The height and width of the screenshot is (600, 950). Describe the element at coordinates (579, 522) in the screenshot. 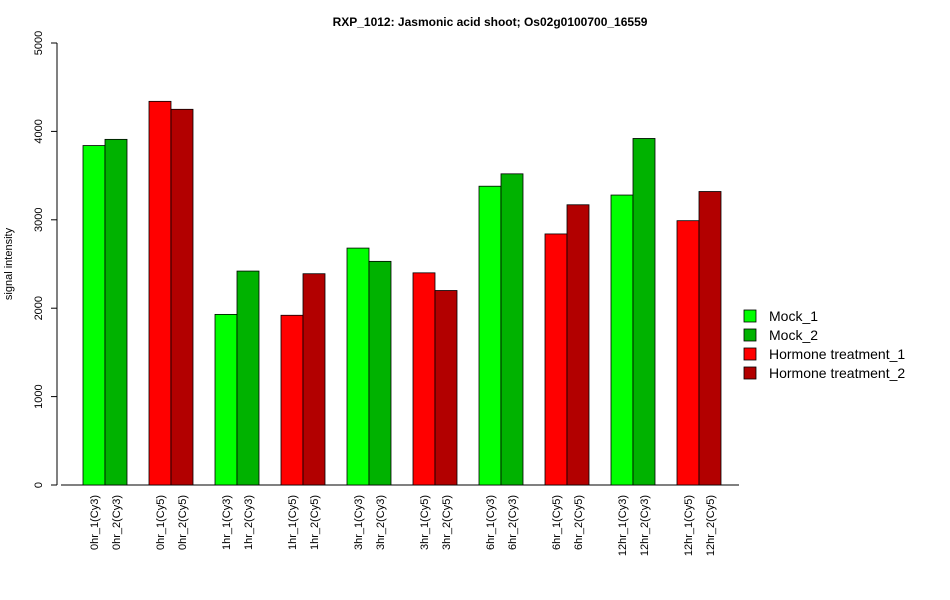

I see `x-tick-label: 6hr_2(Cy5)` at that location.